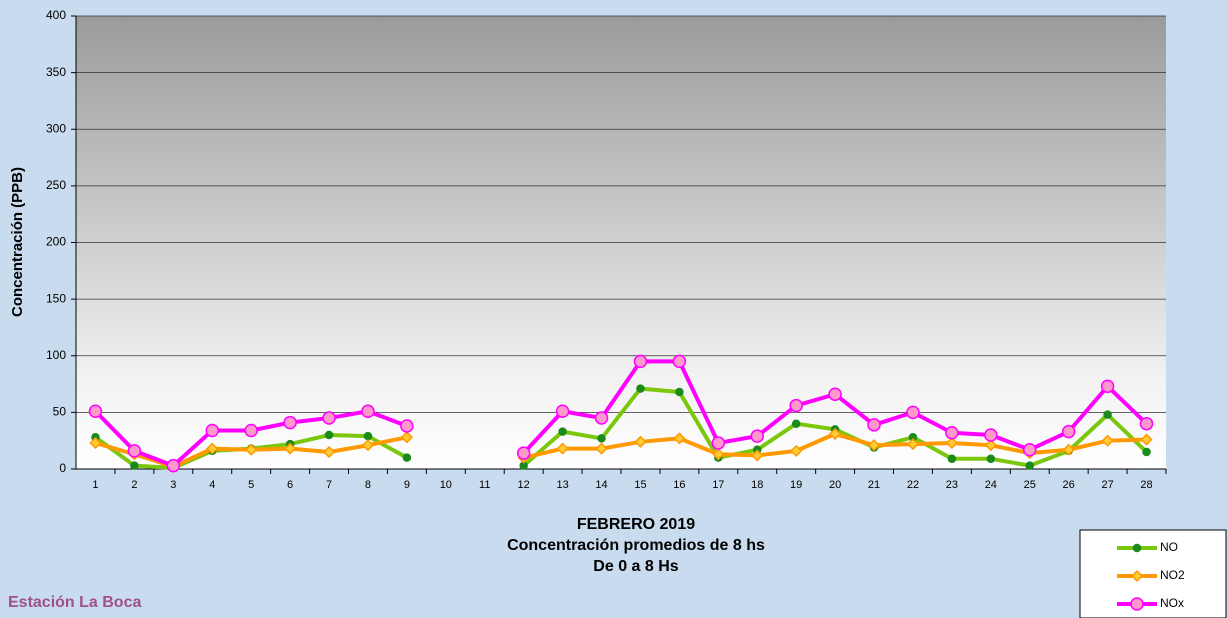 The height and width of the screenshot is (618, 1228). What do you see at coordinates (251, 485) in the screenshot?
I see `x-tick-label: 5` at bounding box center [251, 485].